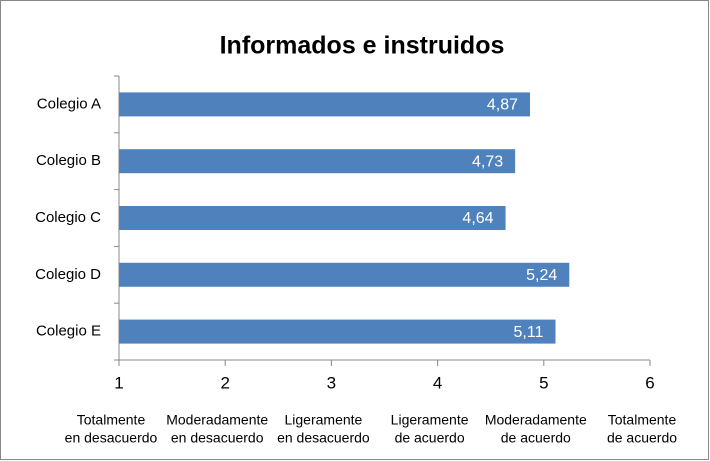  I want to click on y-tick-label: Colegio D, so click(68, 274).